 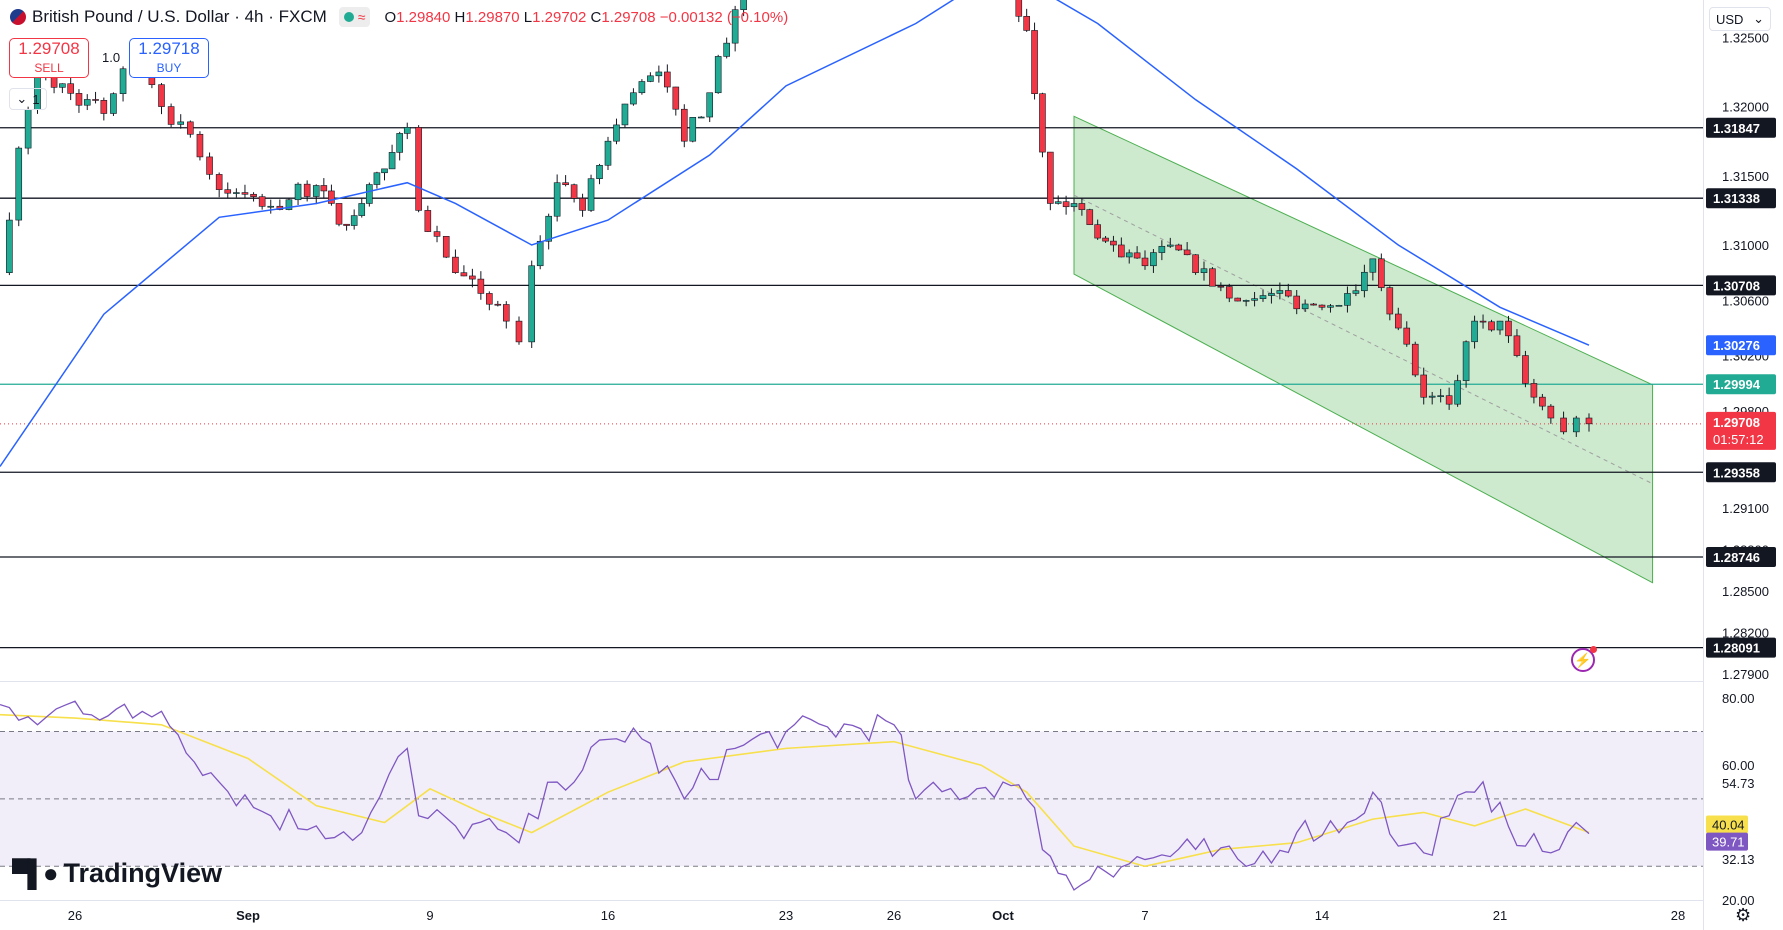 What do you see at coordinates (1736, 648) in the screenshot?
I see `level-label-5-text: 1.28091` at bounding box center [1736, 648].